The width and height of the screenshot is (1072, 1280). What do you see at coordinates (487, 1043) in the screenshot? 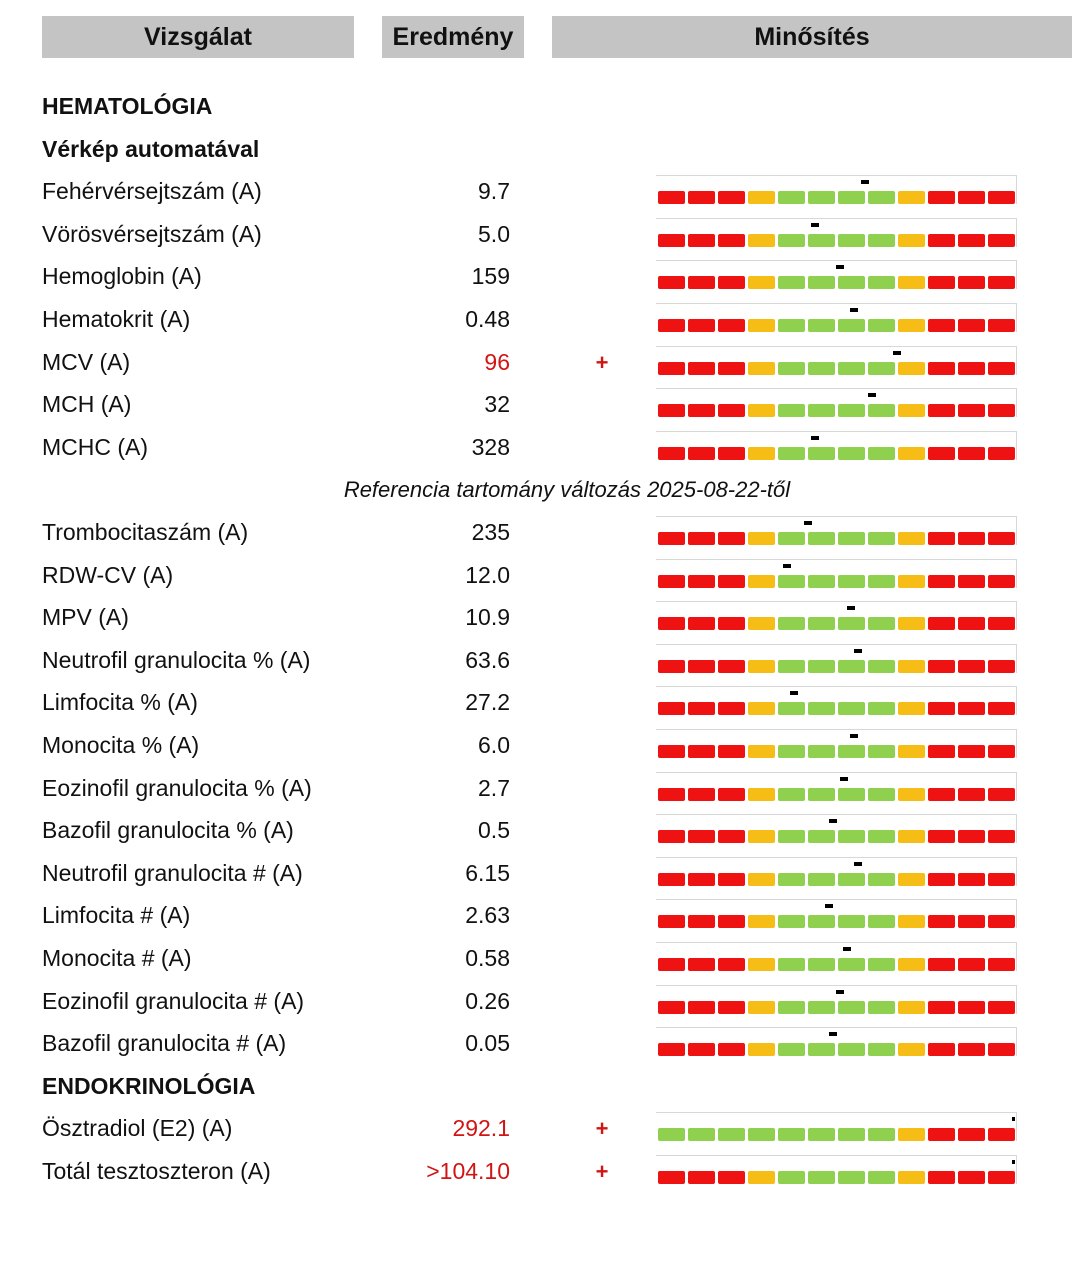
I see `result-value: 0.05` at bounding box center [487, 1043].